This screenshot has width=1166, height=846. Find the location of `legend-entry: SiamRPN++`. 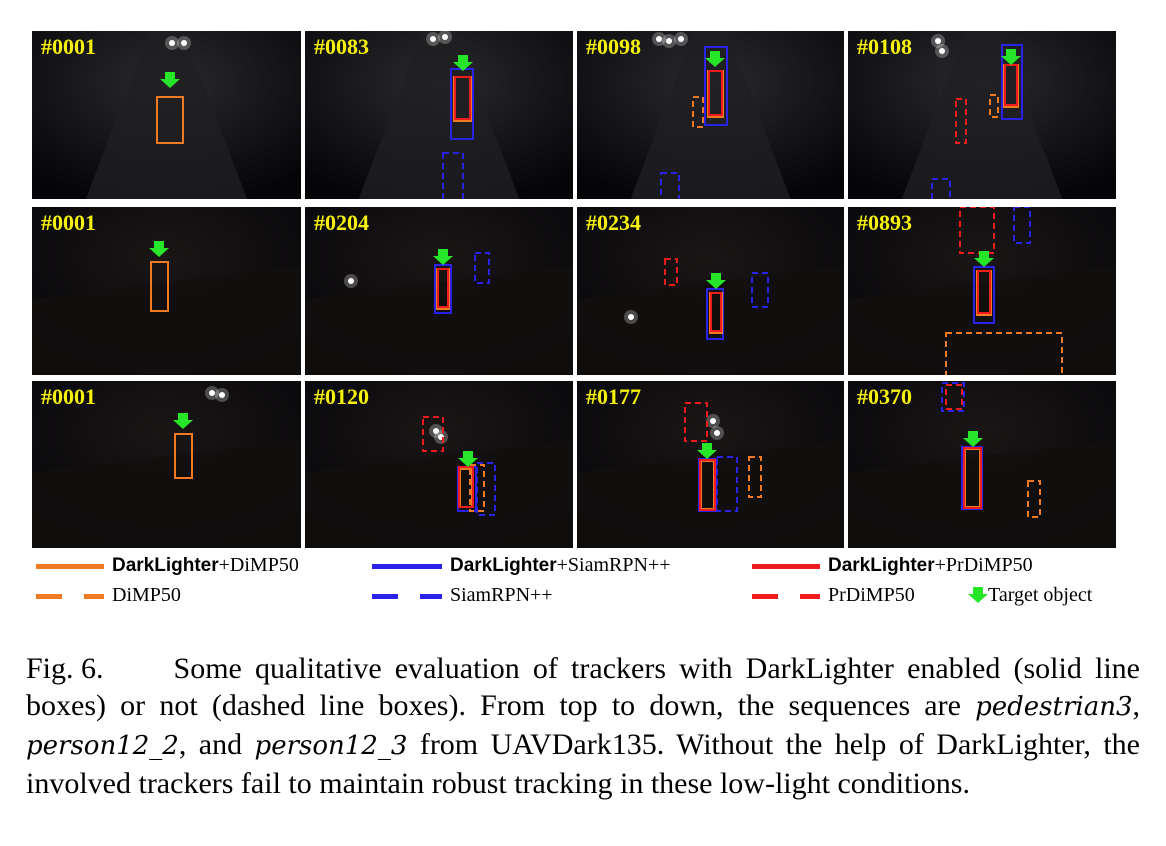

legend-entry: SiamRPN++ is located at coordinates (552, 595).